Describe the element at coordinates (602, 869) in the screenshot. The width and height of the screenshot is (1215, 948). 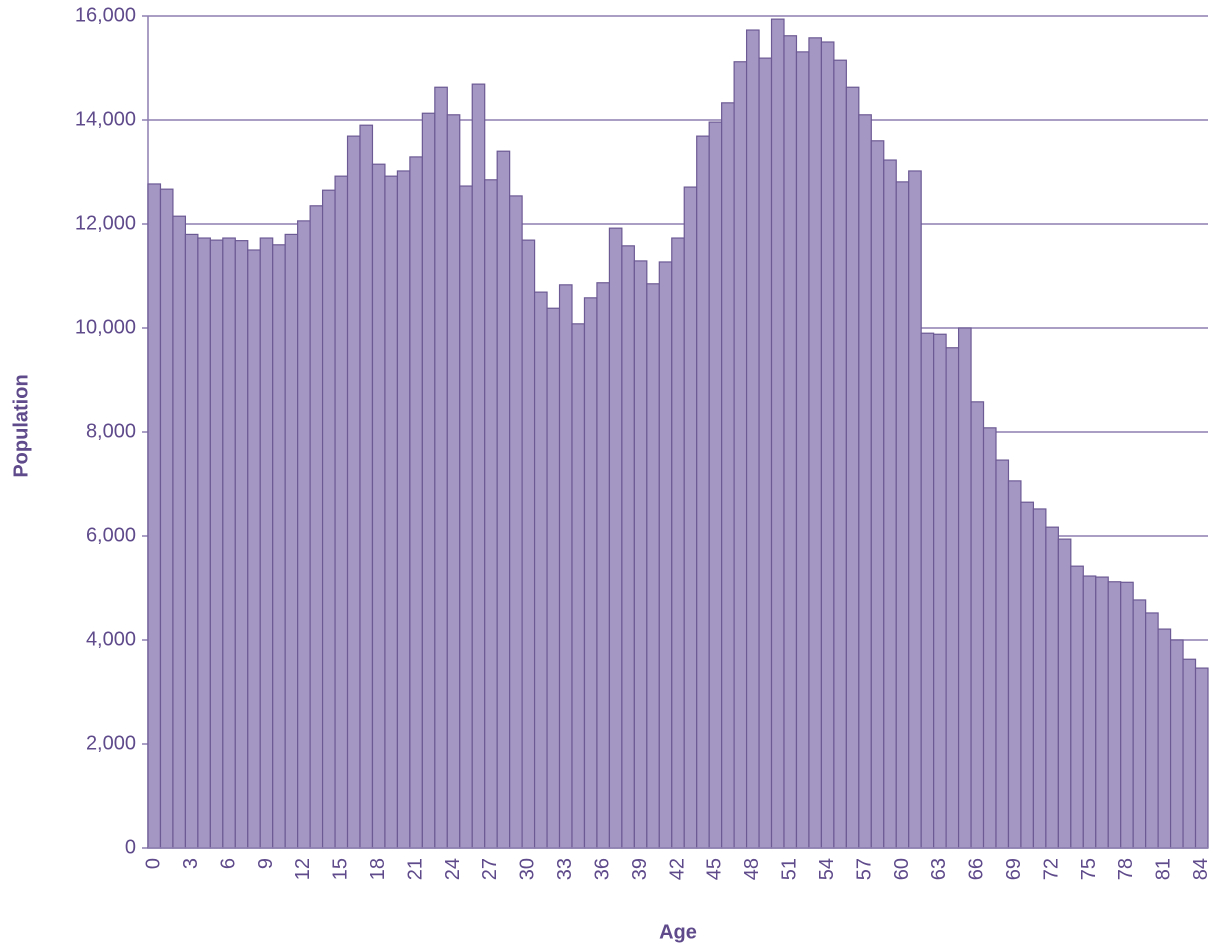
I see `x-tick-label: 36` at that location.